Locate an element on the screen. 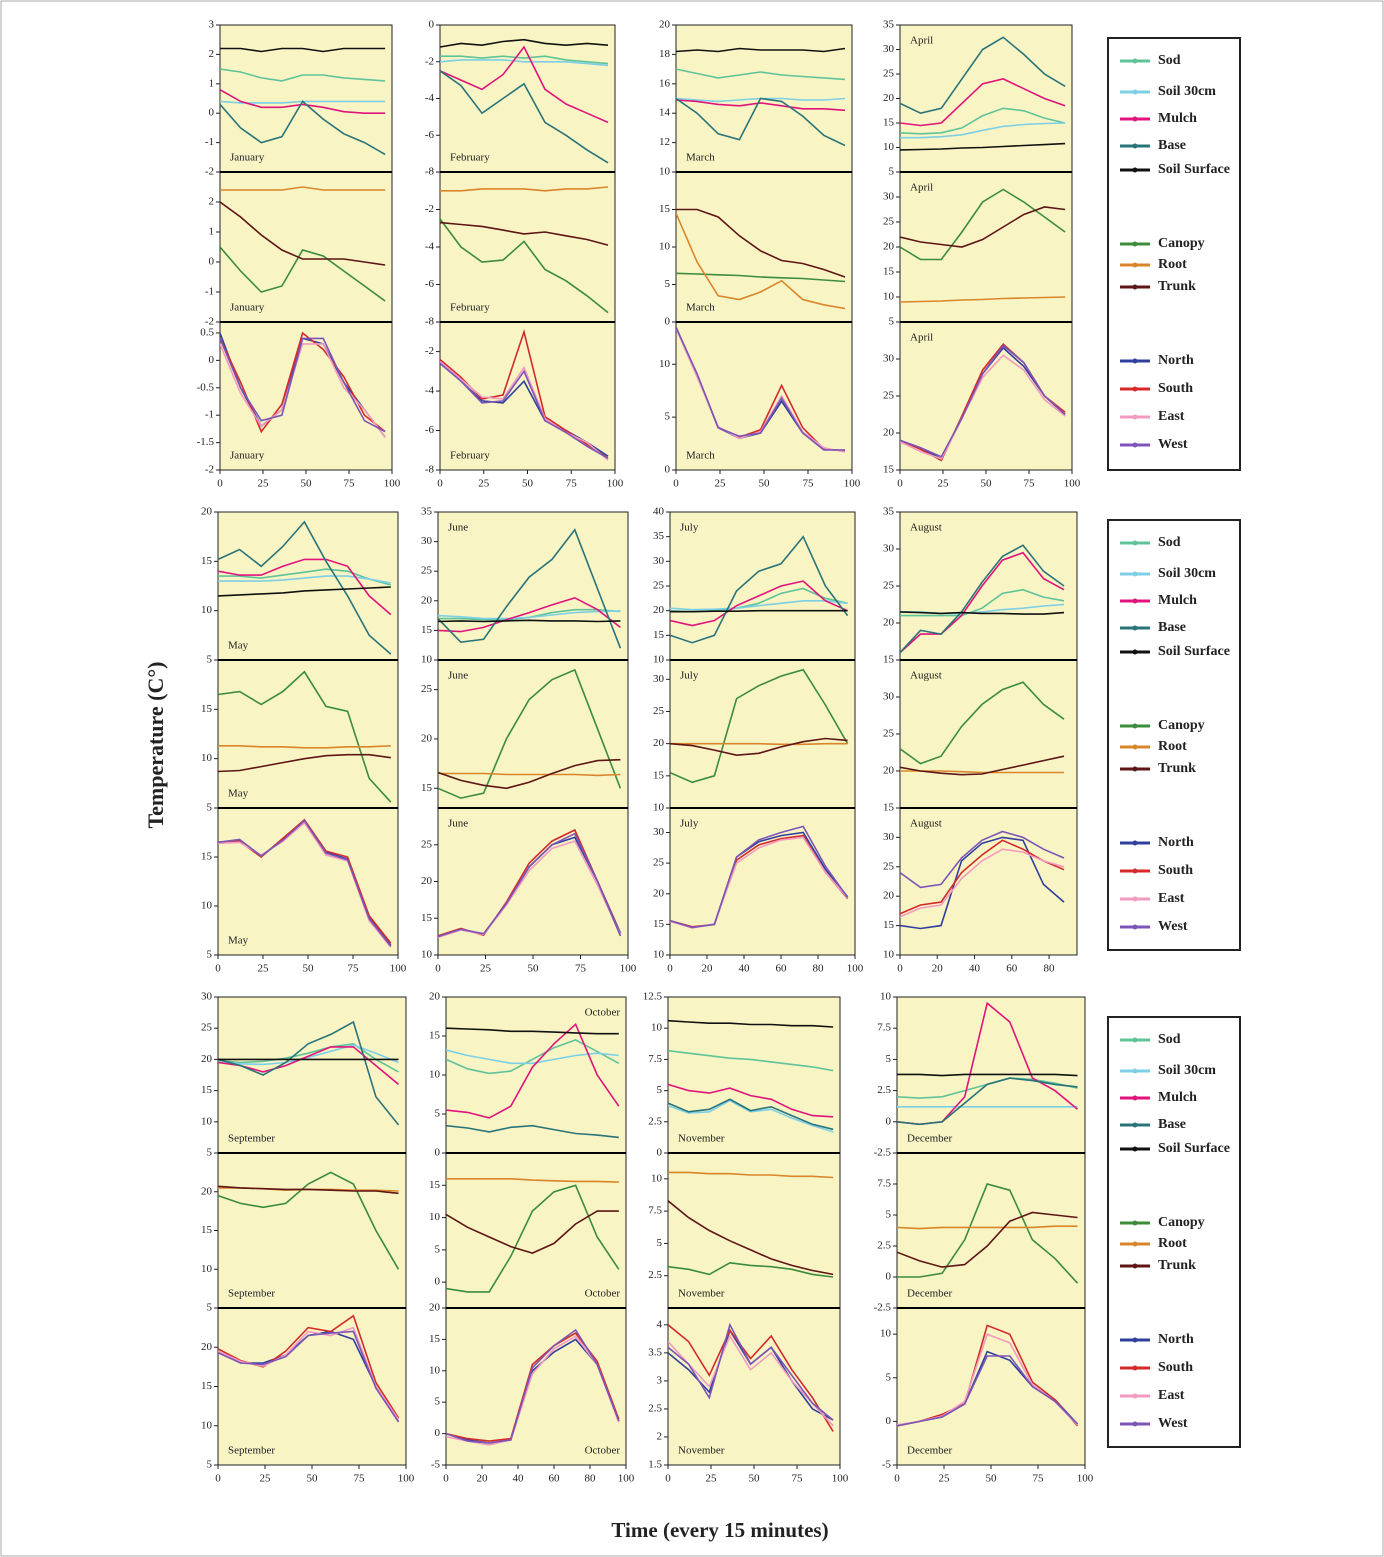 The image size is (1384, 1557). month-label: February is located at coordinates (470, 158).